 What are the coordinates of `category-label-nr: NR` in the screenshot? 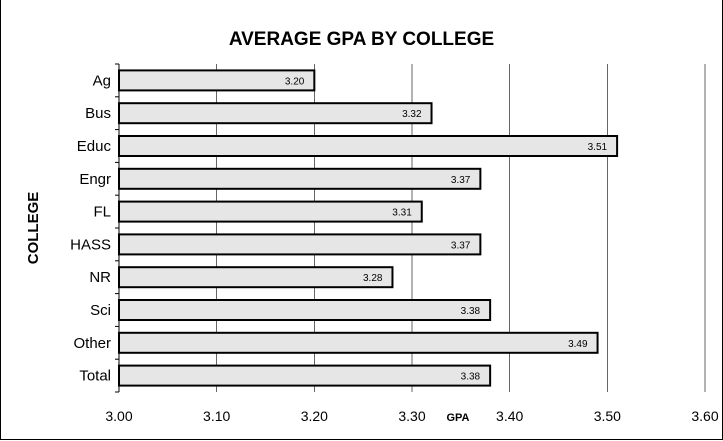 It's located at (100, 277).